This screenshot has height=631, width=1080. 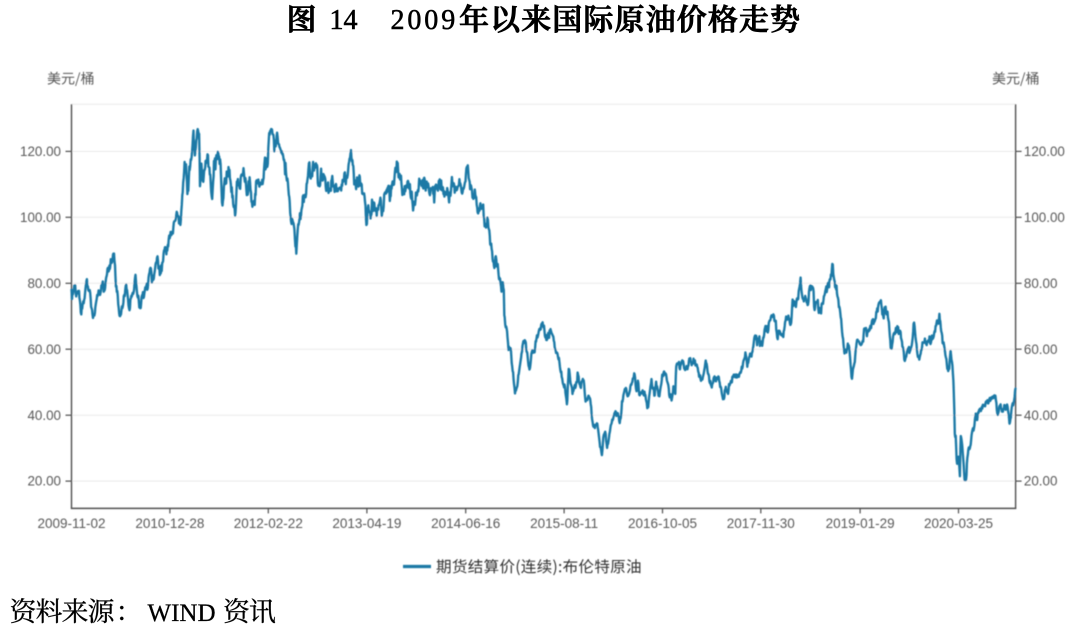 I want to click on svg-text: 2020-03-25, so click(x=958, y=523).